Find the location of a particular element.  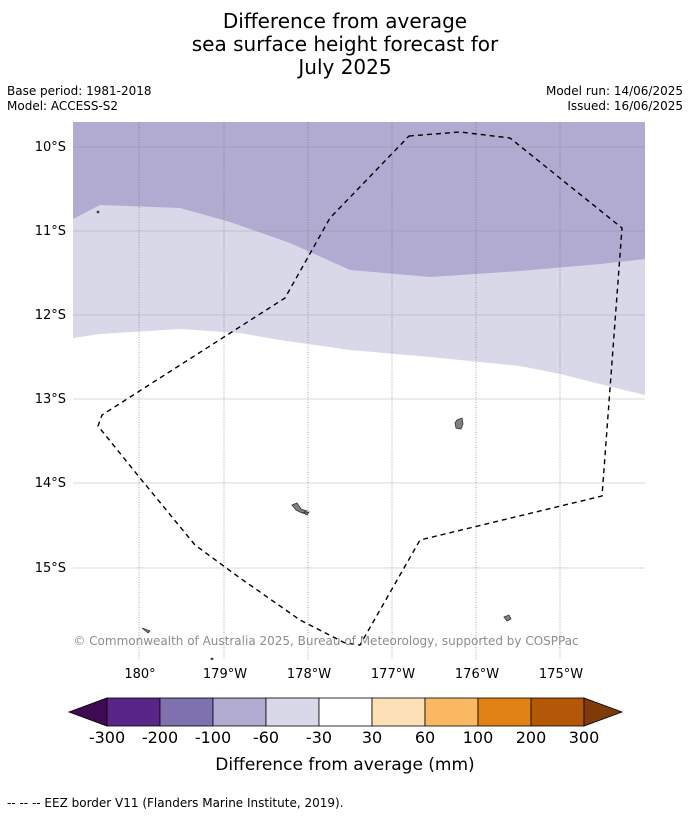

island-northwest is located at coordinates (98, 212).